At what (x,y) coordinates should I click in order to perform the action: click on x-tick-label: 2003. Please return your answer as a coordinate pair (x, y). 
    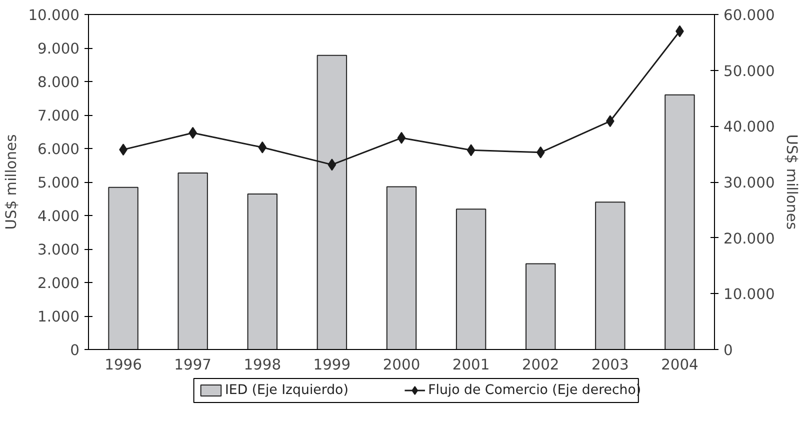
    Looking at the image, I should click on (610, 365).